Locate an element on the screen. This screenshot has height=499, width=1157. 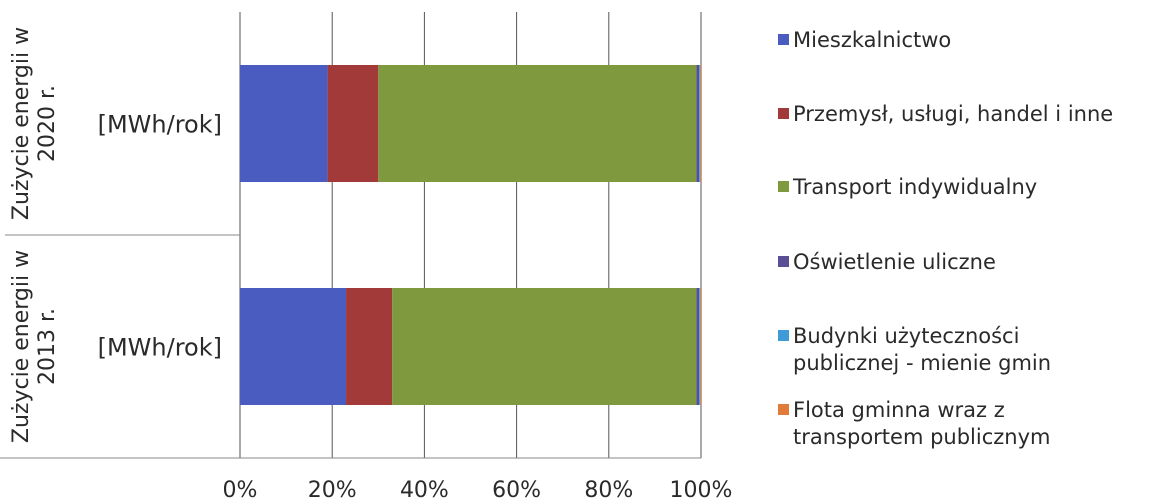
legend-label-line: Przemysł, usługi, handel i inne is located at coordinates (953, 114).